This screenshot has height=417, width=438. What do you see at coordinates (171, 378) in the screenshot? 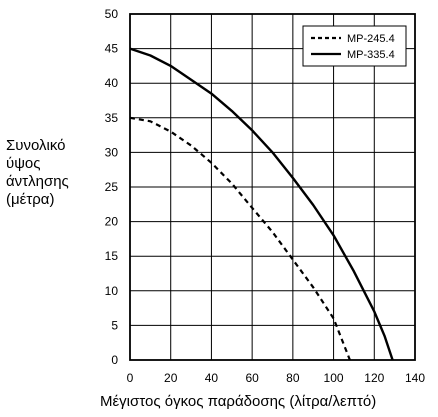
I see `x-tick-label: 20` at bounding box center [171, 378].